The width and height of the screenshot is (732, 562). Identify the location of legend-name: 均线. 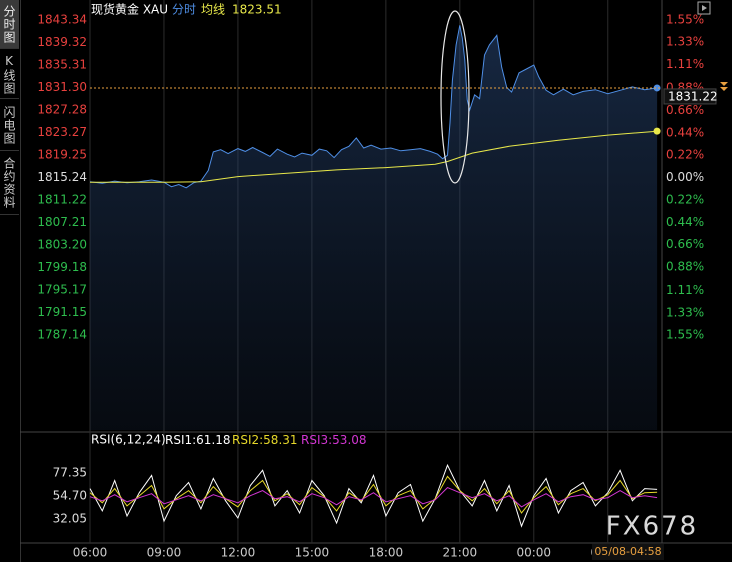
(213, 10).